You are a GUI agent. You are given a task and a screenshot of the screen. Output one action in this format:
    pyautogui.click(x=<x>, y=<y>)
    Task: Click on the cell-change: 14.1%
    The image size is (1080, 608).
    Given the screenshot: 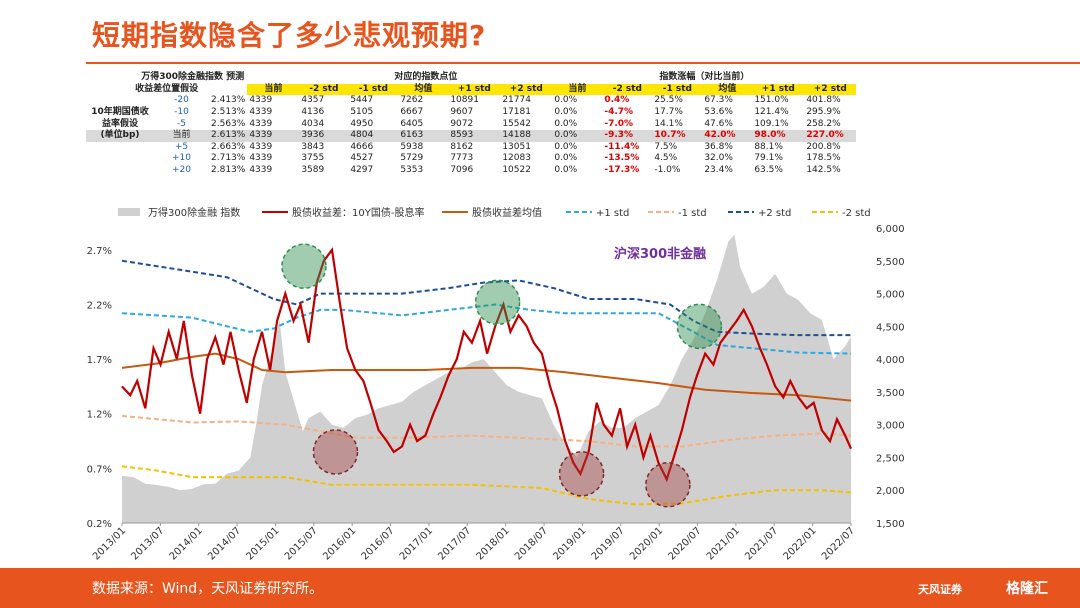 What is the action you would take?
    pyautogui.click(x=668, y=123)
    